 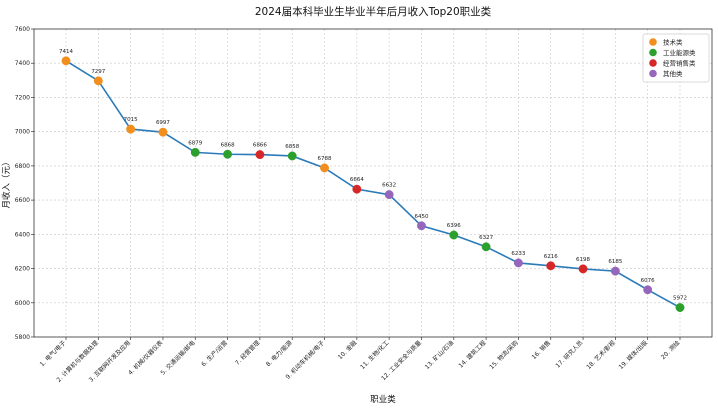 What do you see at coordinates (541, 350) in the screenshot?
I see `x-tick-label: 16. 销售` at bounding box center [541, 350].